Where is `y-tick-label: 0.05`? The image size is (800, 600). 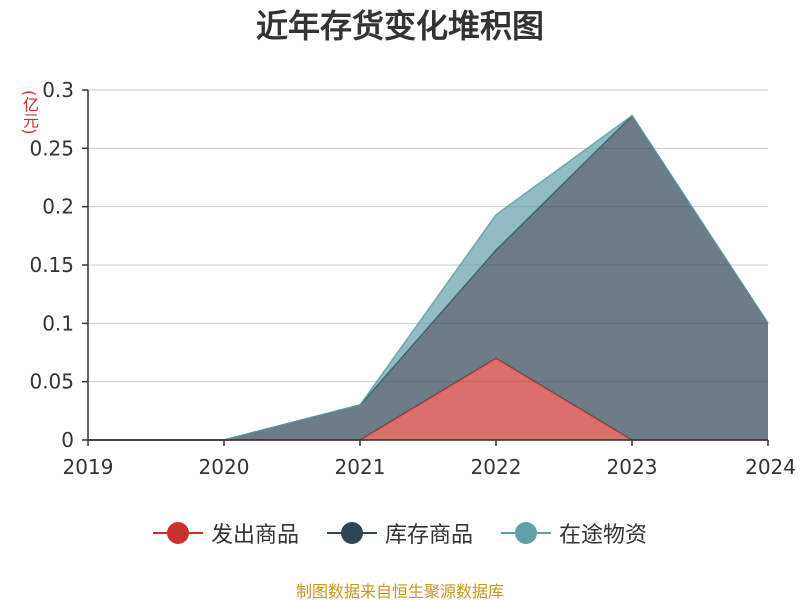
y-tick-label: 0.05 is located at coordinates (51, 382).